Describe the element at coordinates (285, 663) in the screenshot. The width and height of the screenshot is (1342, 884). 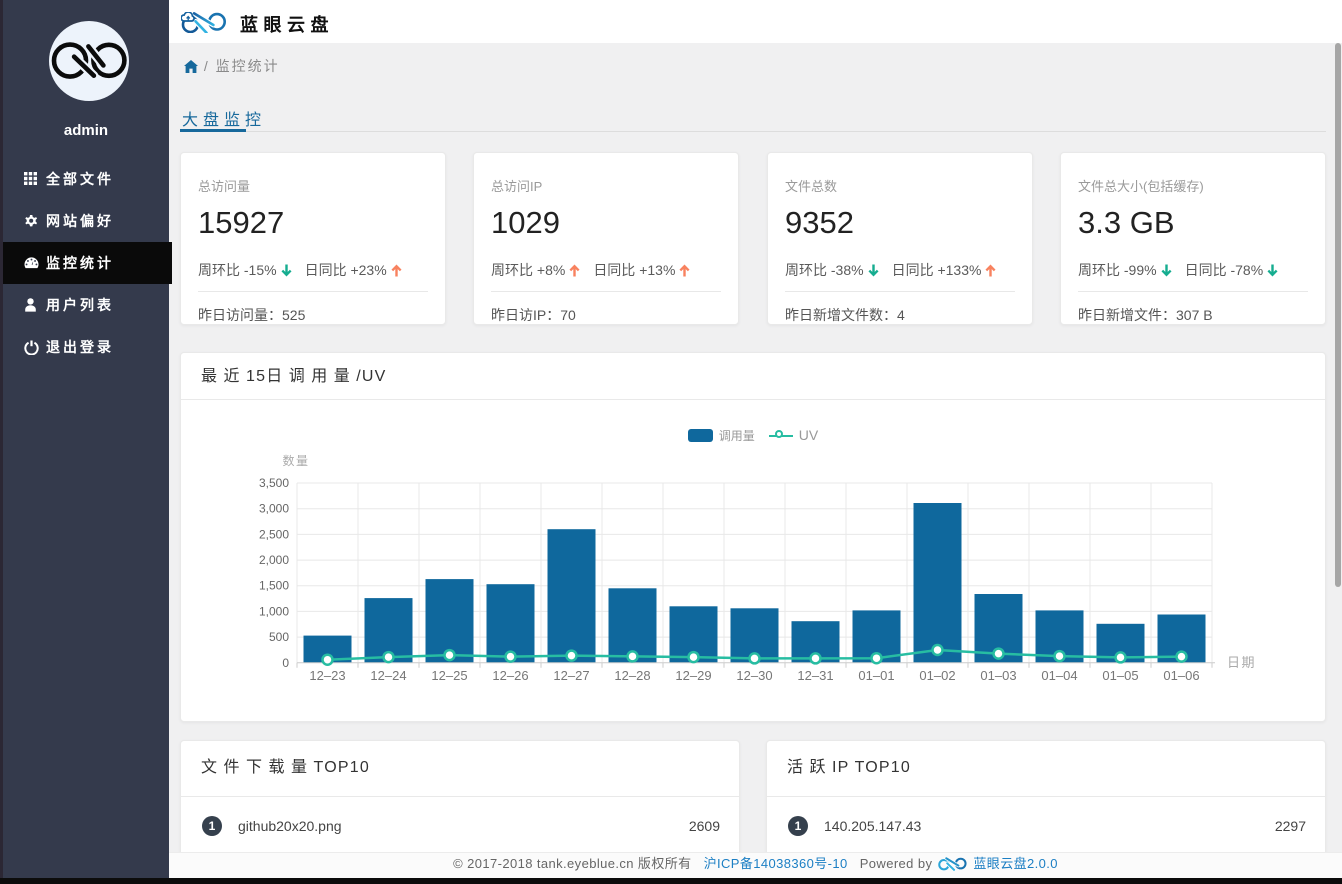
I see `svg-text: 0` at that location.